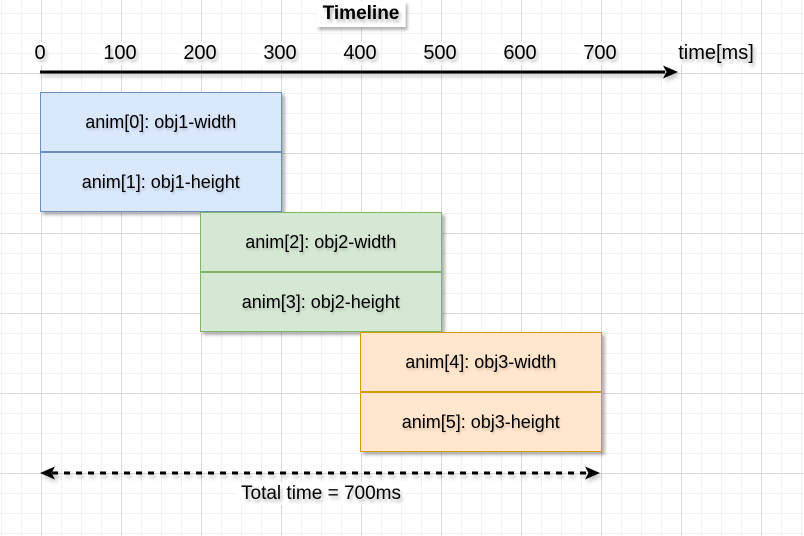 The width and height of the screenshot is (804, 536). I want to click on axis-tick-label: 300, so click(280, 53).